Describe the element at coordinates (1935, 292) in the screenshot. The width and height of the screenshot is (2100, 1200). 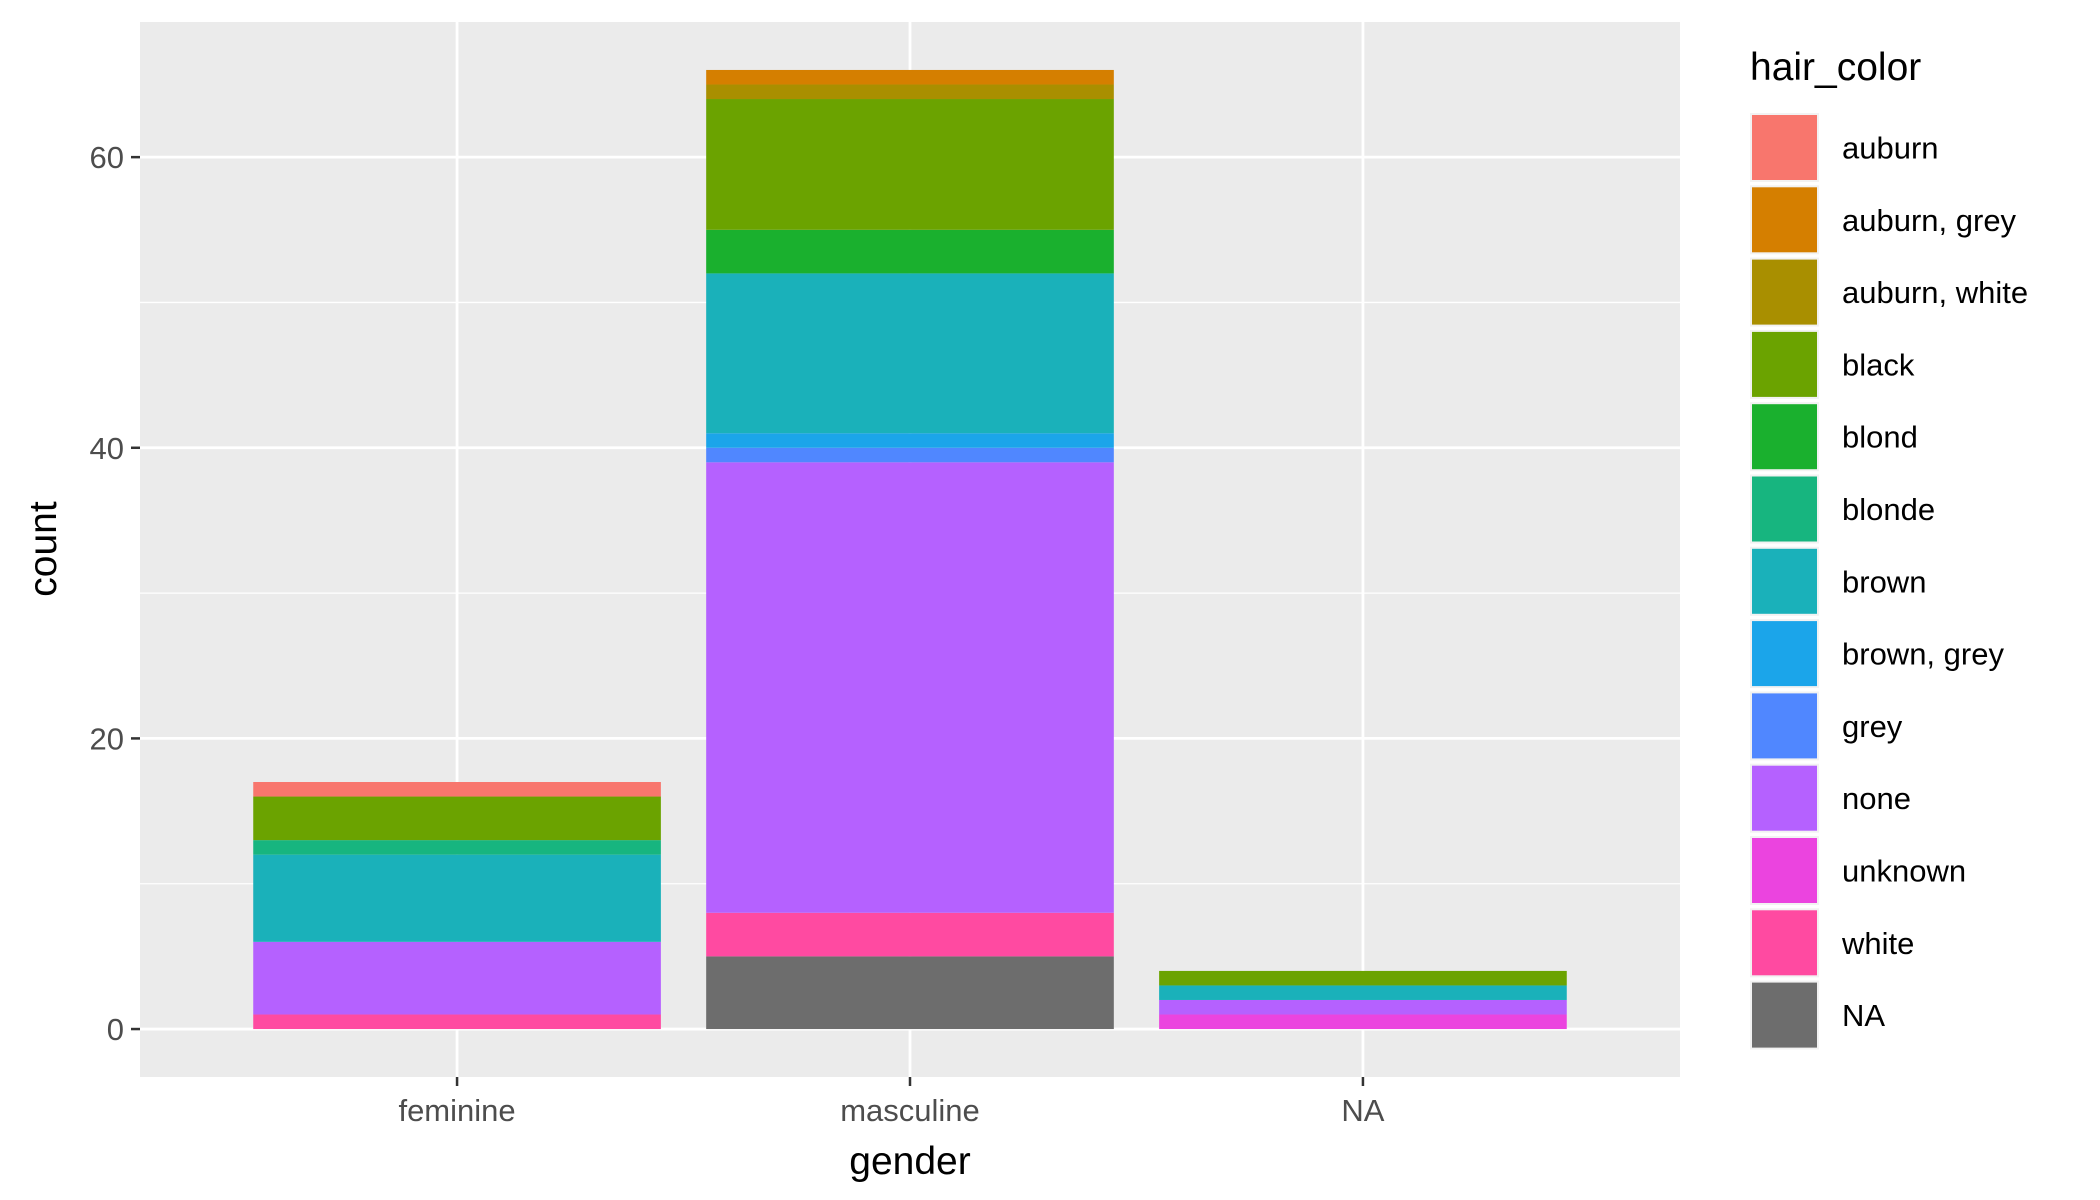
I see `legend-label: auburn, white` at that location.